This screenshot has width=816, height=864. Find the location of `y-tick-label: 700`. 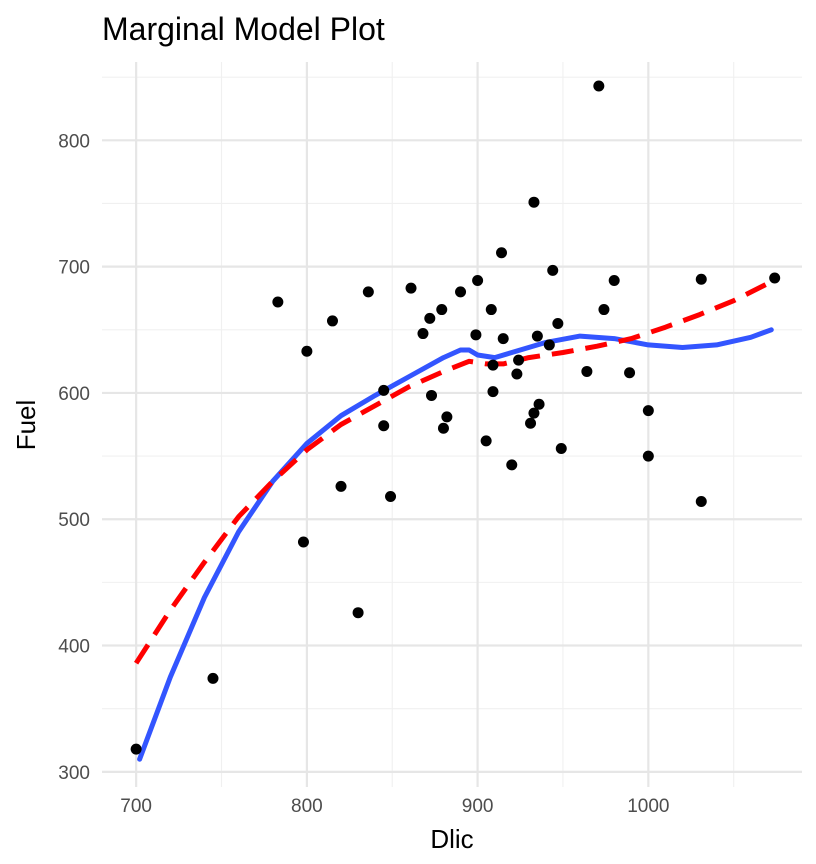

y-tick-label: 700 is located at coordinates (74, 268).